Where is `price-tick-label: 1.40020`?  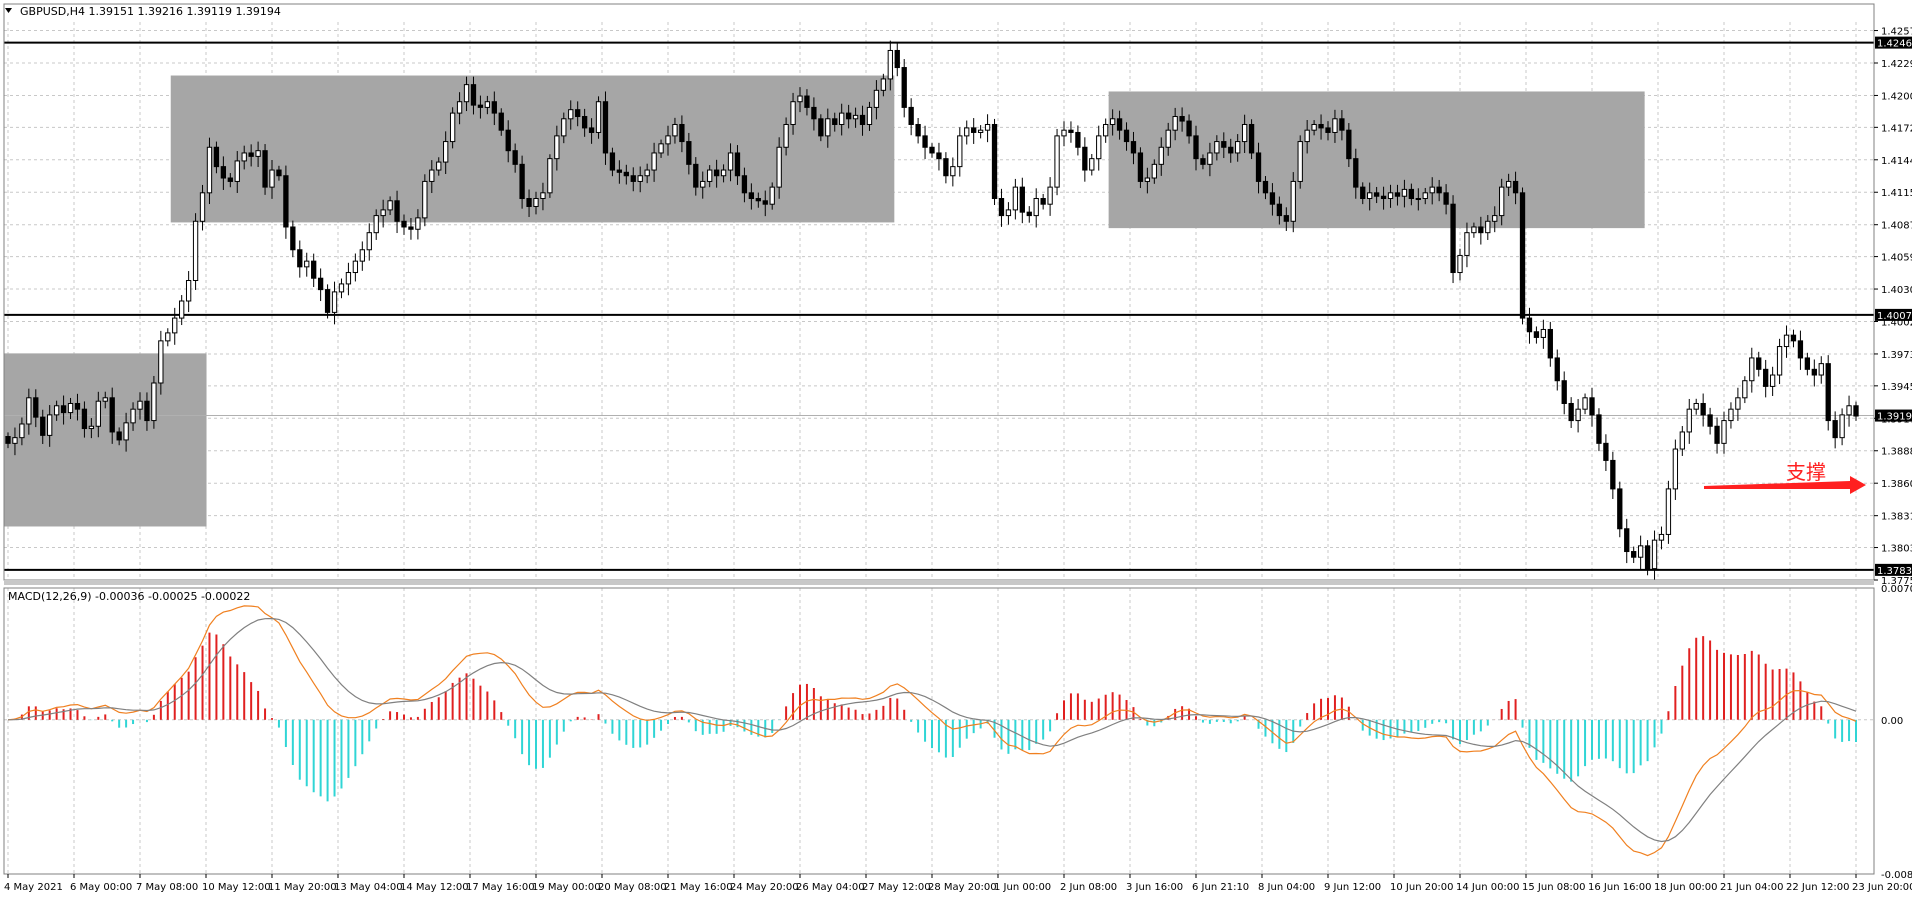 price-tick-label: 1.40020 is located at coordinates (1896, 322).